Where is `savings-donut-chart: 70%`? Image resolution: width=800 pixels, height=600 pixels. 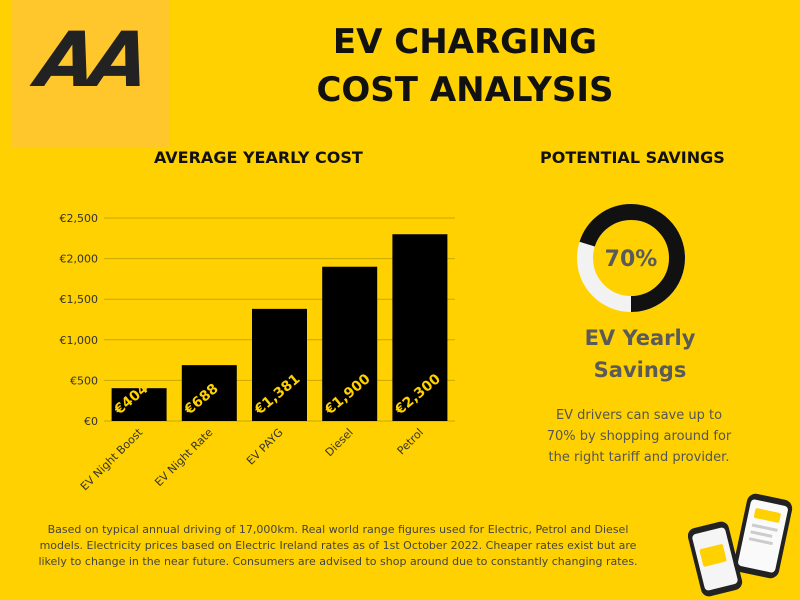 savings-donut-chart: 70% is located at coordinates (631, 258).